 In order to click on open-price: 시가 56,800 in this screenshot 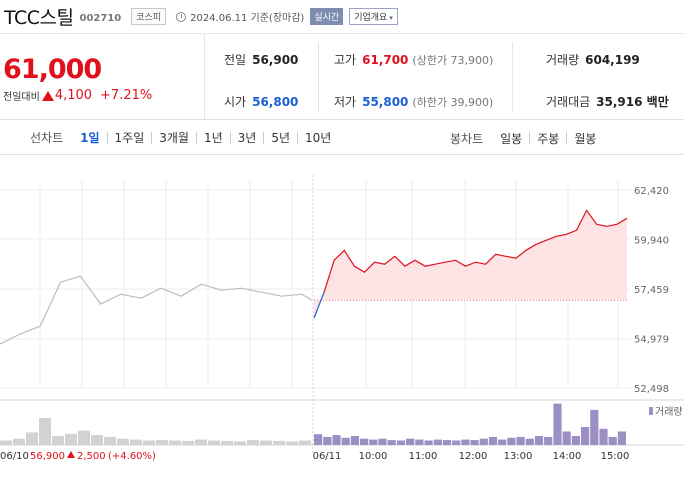, I will do `click(261, 101)`.